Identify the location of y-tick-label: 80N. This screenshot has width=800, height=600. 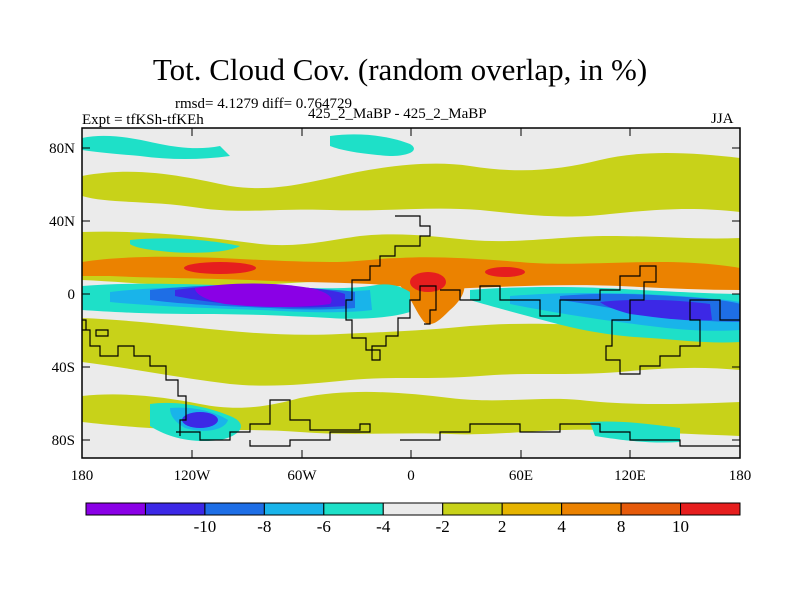
(62, 149).